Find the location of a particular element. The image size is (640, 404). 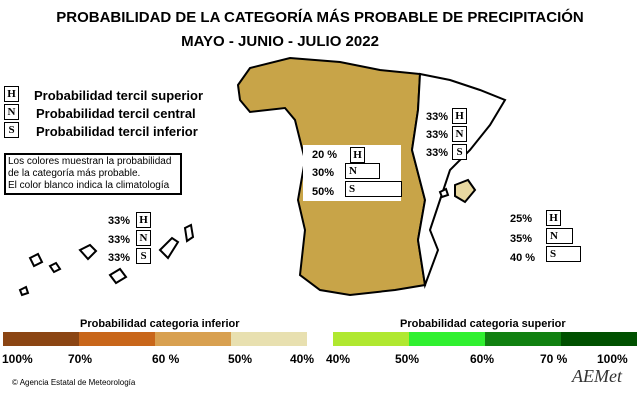

east-h-box: H is located at coordinates (459, 116).